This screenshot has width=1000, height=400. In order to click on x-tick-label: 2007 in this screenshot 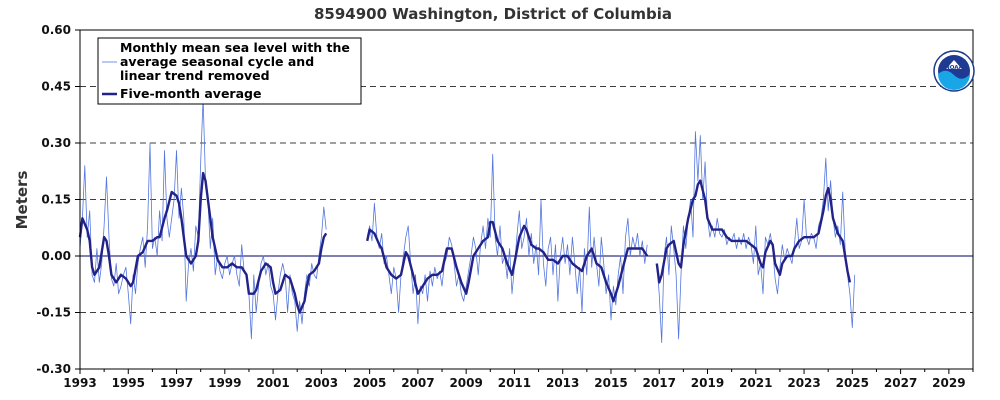, I will do `click(417, 383)`.